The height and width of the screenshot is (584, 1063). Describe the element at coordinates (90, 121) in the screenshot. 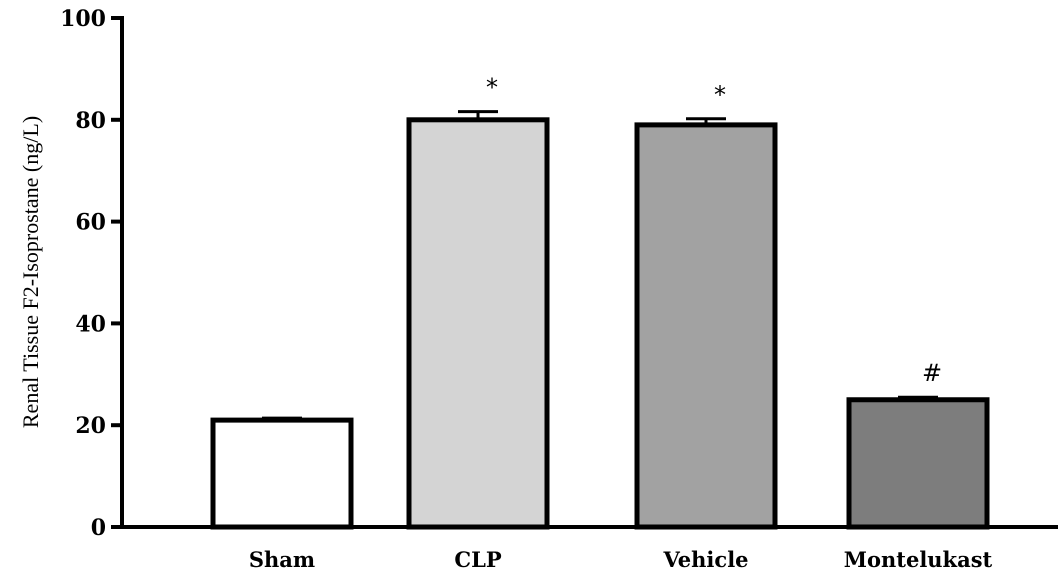

I see `y-tick-label: 80` at that location.